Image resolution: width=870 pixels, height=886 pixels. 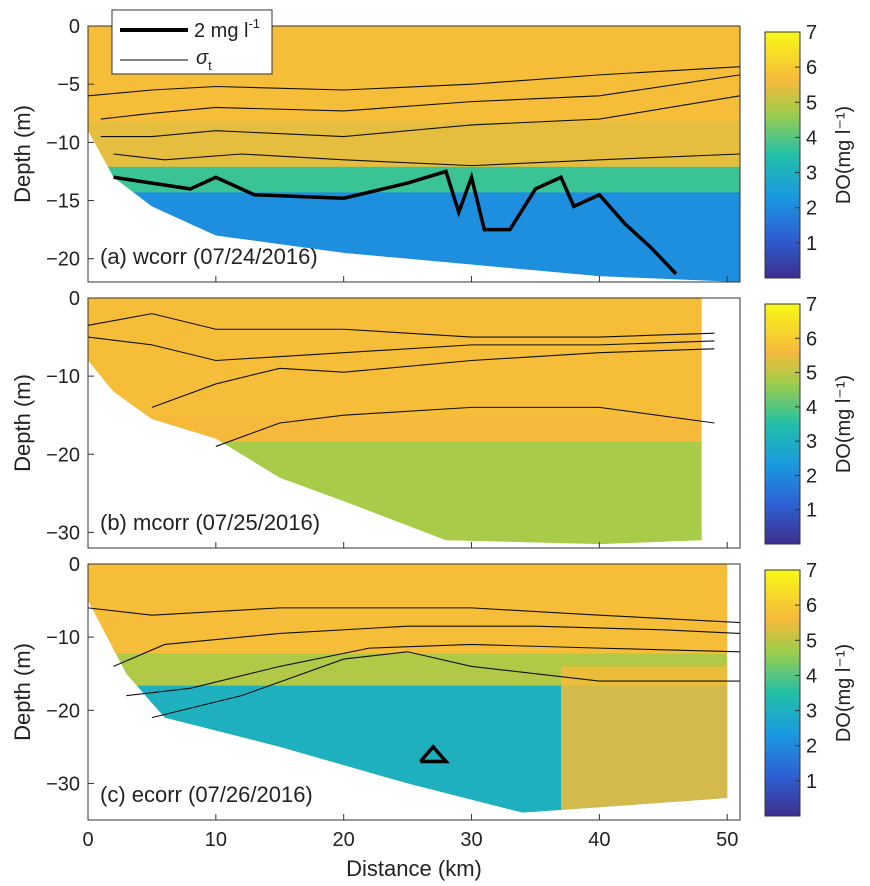 I want to click on colorbar-label: DO(mg l⁻¹), so click(x=844, y=155).